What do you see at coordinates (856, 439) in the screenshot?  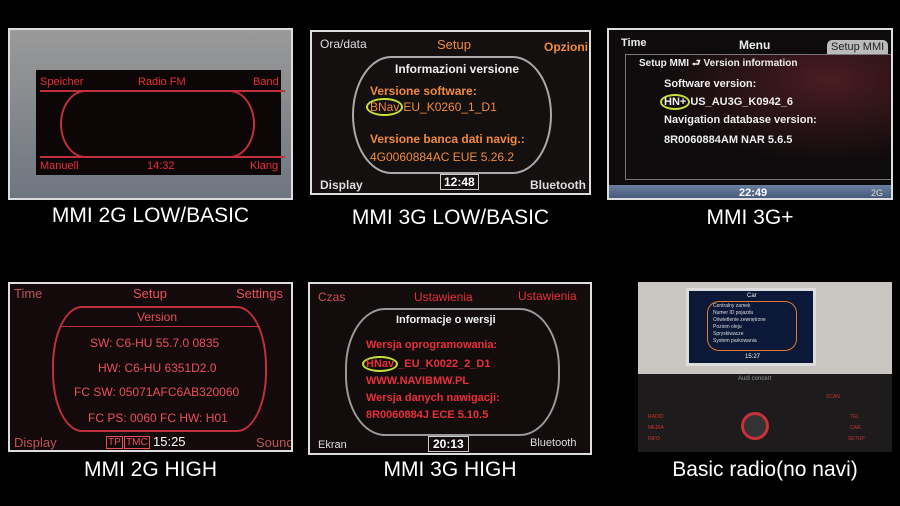 I see `setup-button: SETUP` at bounding box center [856, 439].